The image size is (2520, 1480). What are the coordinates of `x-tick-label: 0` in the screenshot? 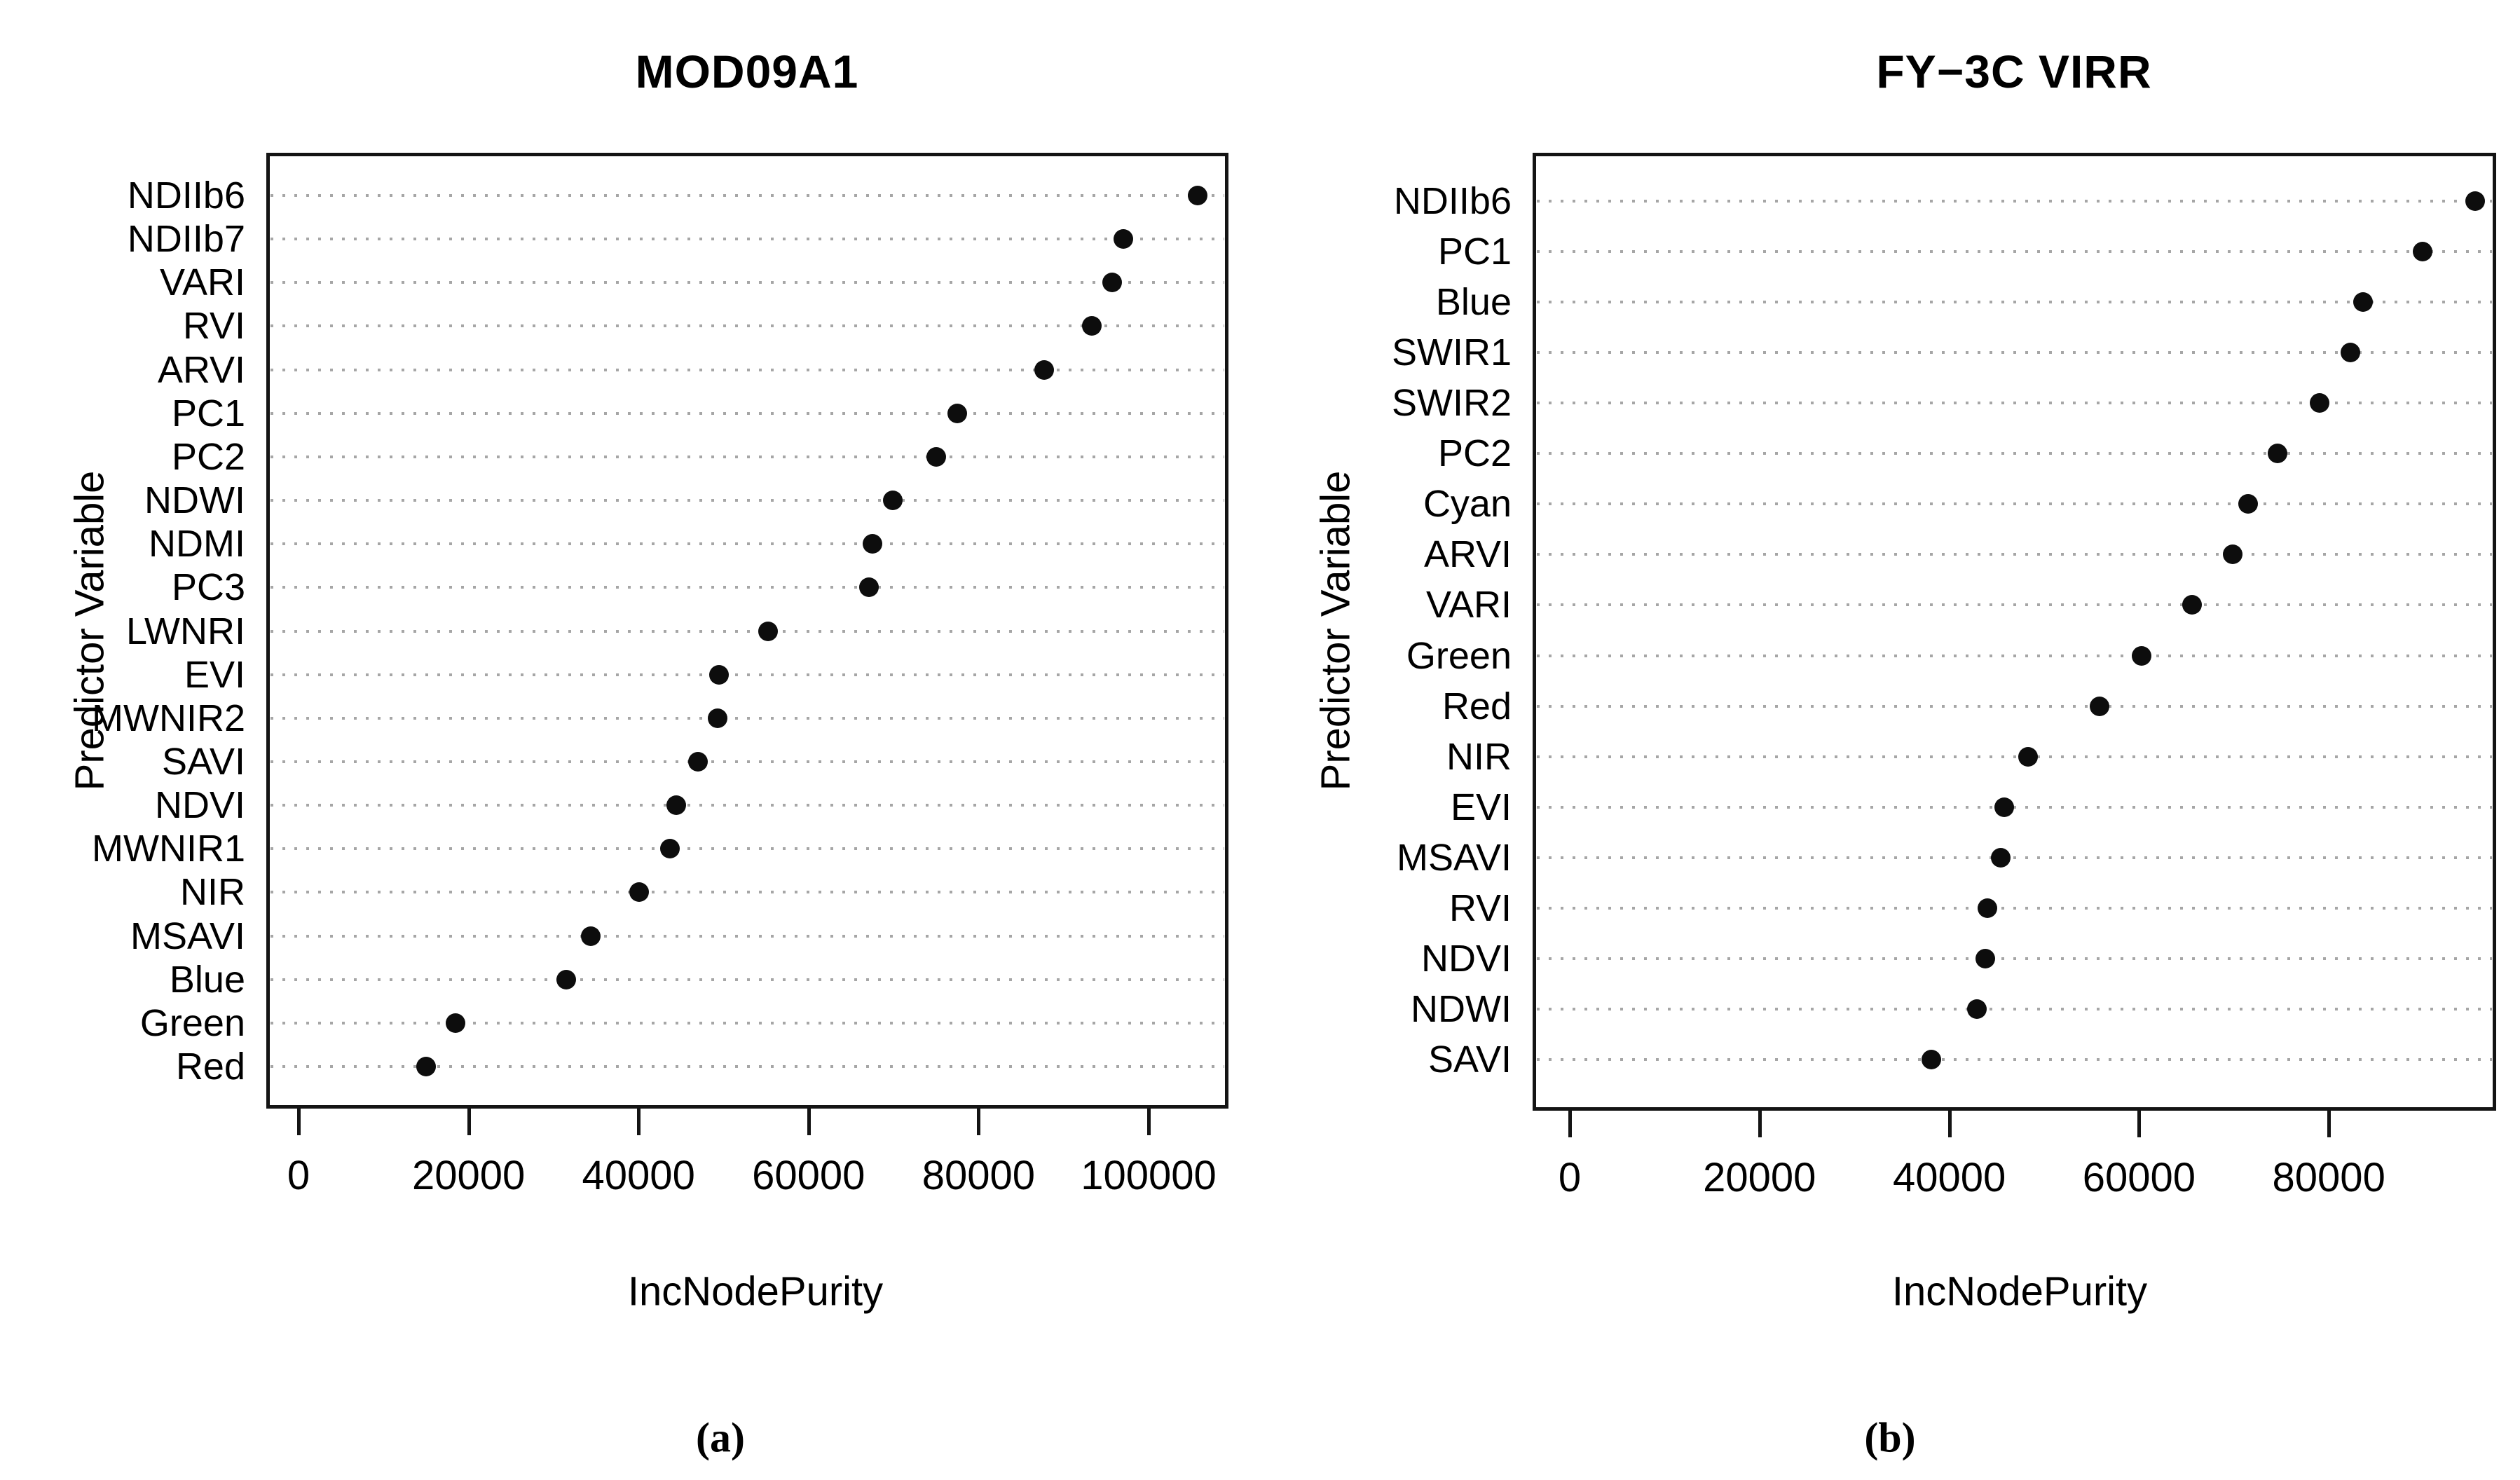 It's located at (298, 1176).